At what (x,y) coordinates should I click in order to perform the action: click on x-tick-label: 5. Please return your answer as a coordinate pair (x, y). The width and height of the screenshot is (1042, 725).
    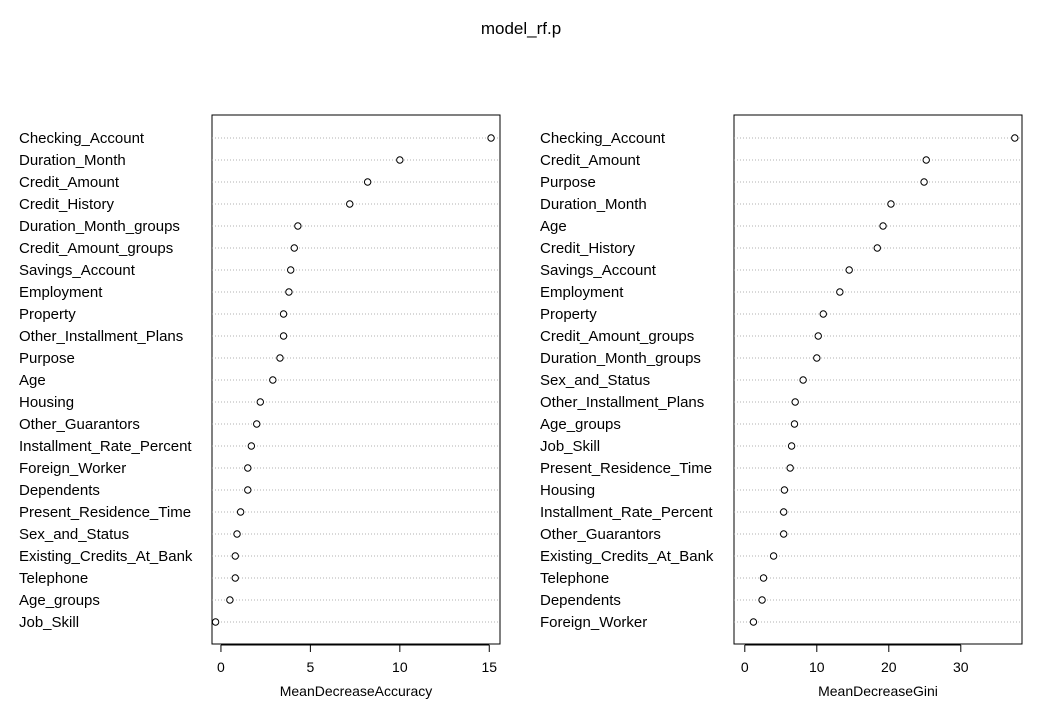
    Looking at the image, I should click on (310, 667).